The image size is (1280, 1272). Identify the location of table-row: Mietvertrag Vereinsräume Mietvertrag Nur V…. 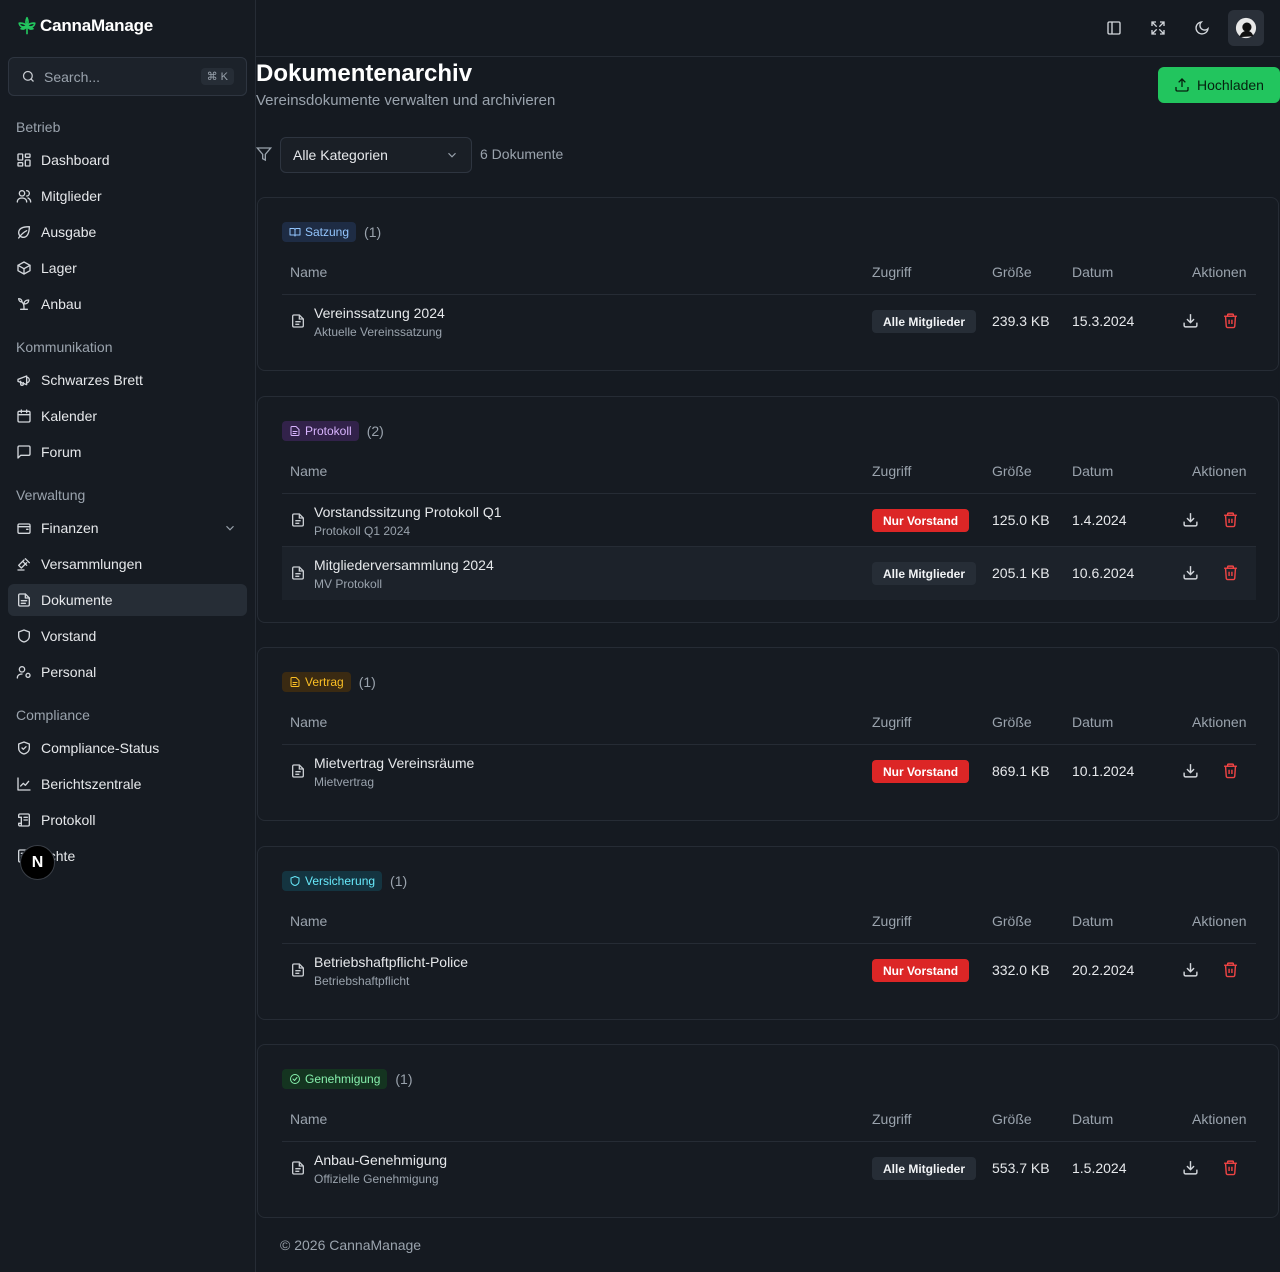
(769, 771).